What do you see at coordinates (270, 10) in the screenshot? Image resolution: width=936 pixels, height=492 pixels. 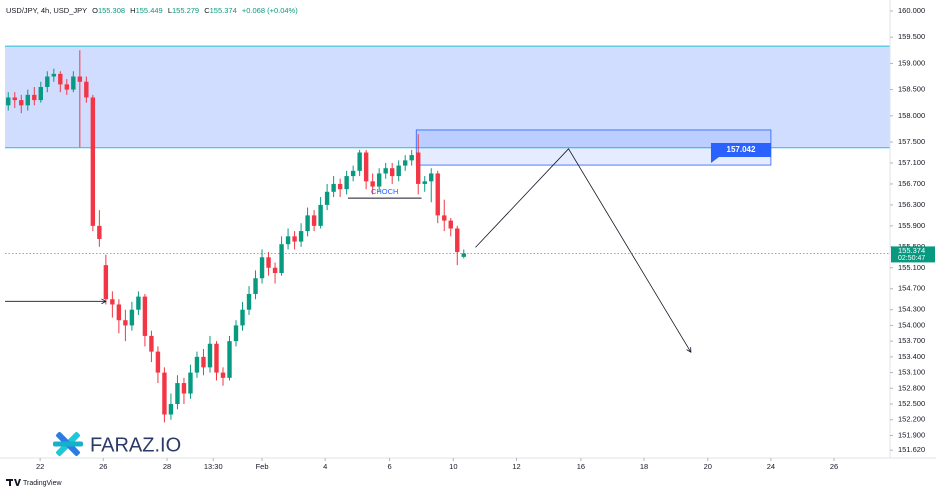 I see `change: +0.068 (+0.04%)` at bounding box center [270, 10].